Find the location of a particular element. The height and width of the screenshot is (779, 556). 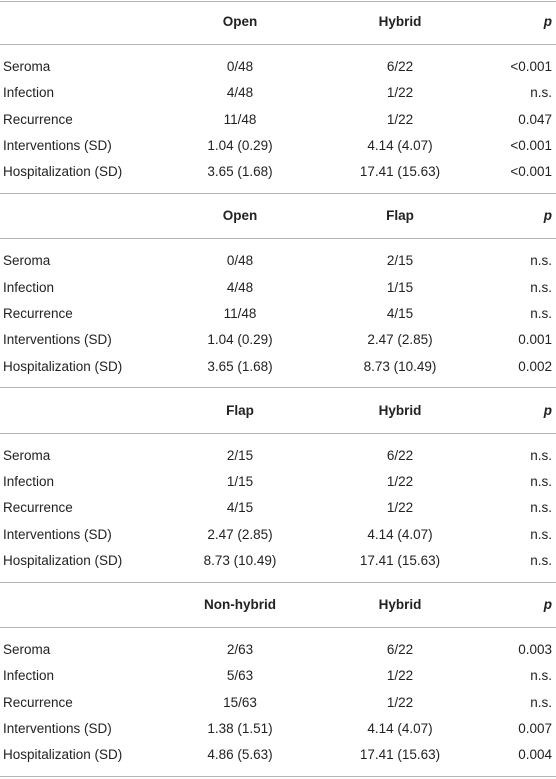

column-header: Non-hybrid is located at coordinates (240, 604).